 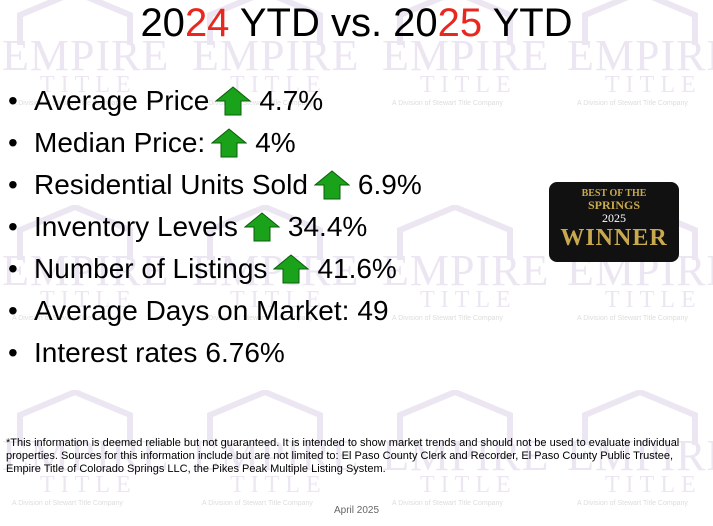 I want to click on badge-line: SPRINGS, so click(x=613, y=205).